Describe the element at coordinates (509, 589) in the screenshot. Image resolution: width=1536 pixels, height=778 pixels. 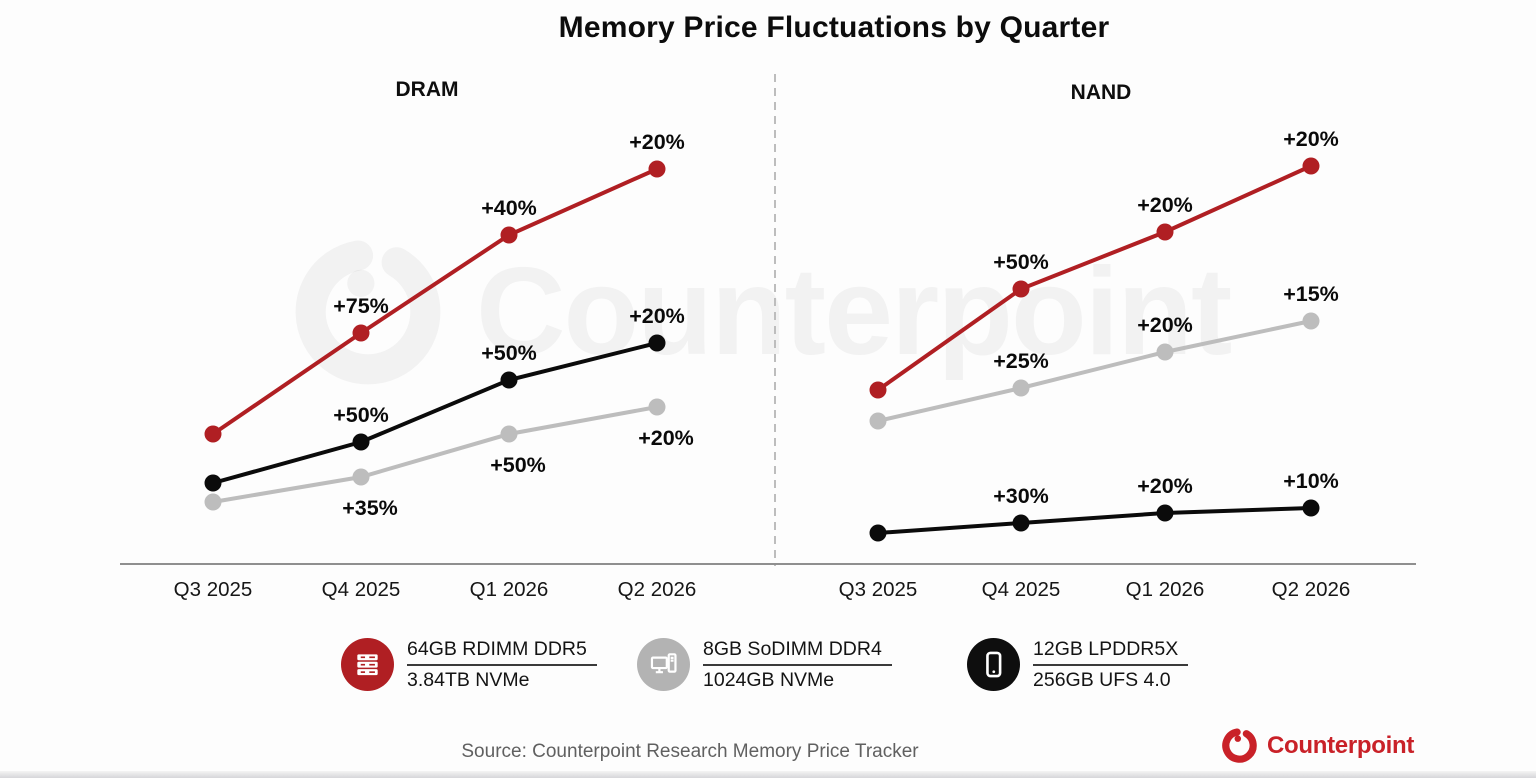
I see `dram-x-tick-label: Q1 2026` at that location.